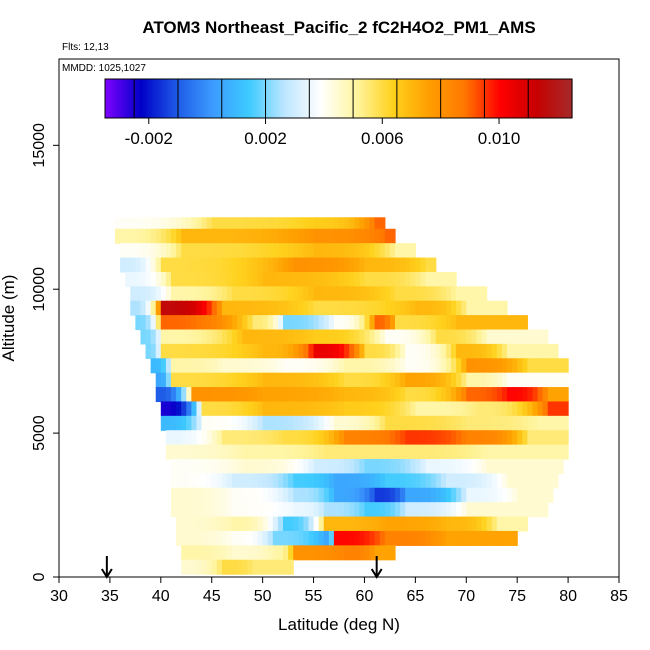  What do you see at coordinates (263, 596) in the screenshot?
I see `x-tick-label: 50` at bounding box center [263, 596].